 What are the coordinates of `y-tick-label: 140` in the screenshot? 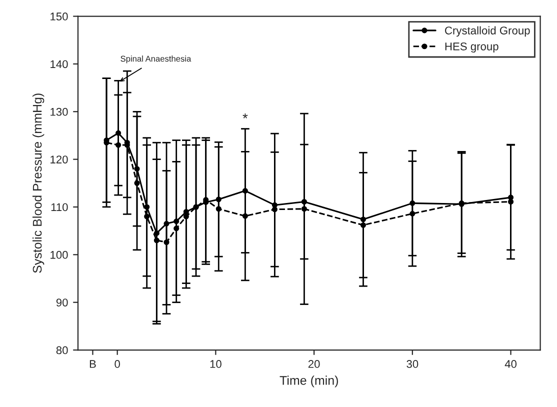 It's located at (59, 64).